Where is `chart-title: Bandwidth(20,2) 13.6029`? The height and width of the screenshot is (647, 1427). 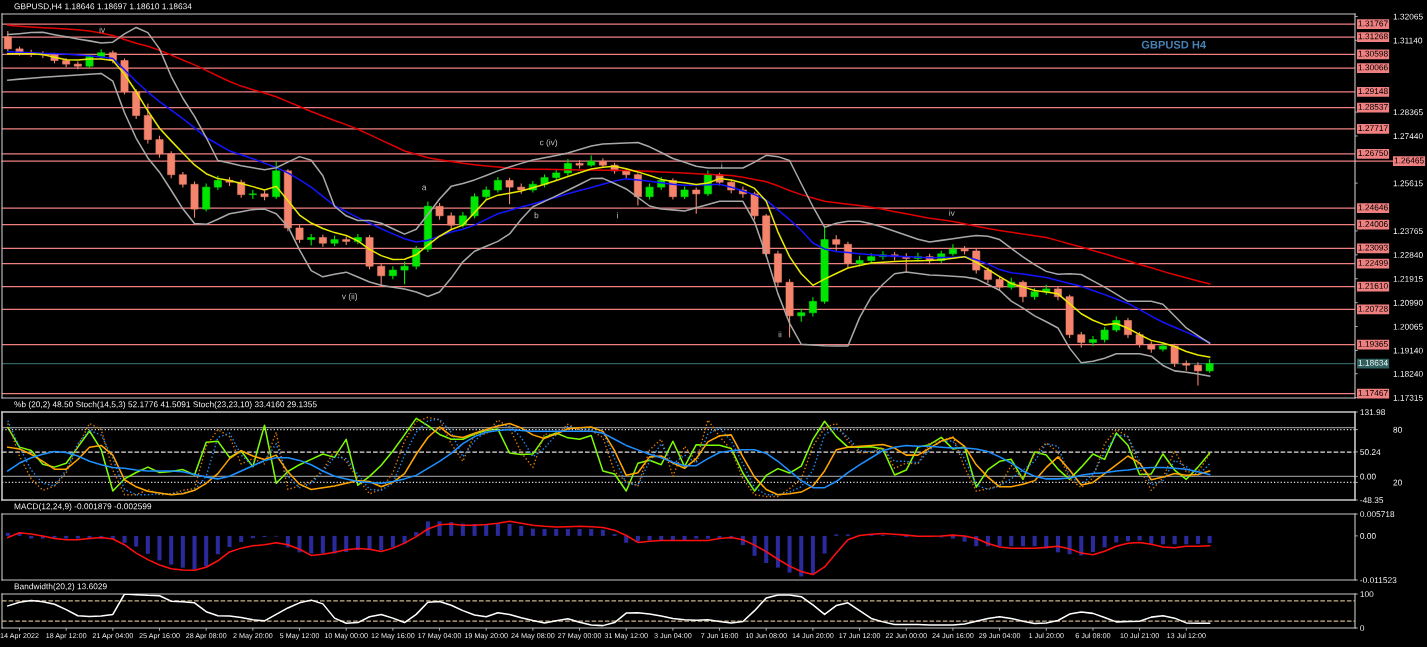 chart-title: Bandwidth(20,2) 13.6029 is located at coordinates (60, 587).